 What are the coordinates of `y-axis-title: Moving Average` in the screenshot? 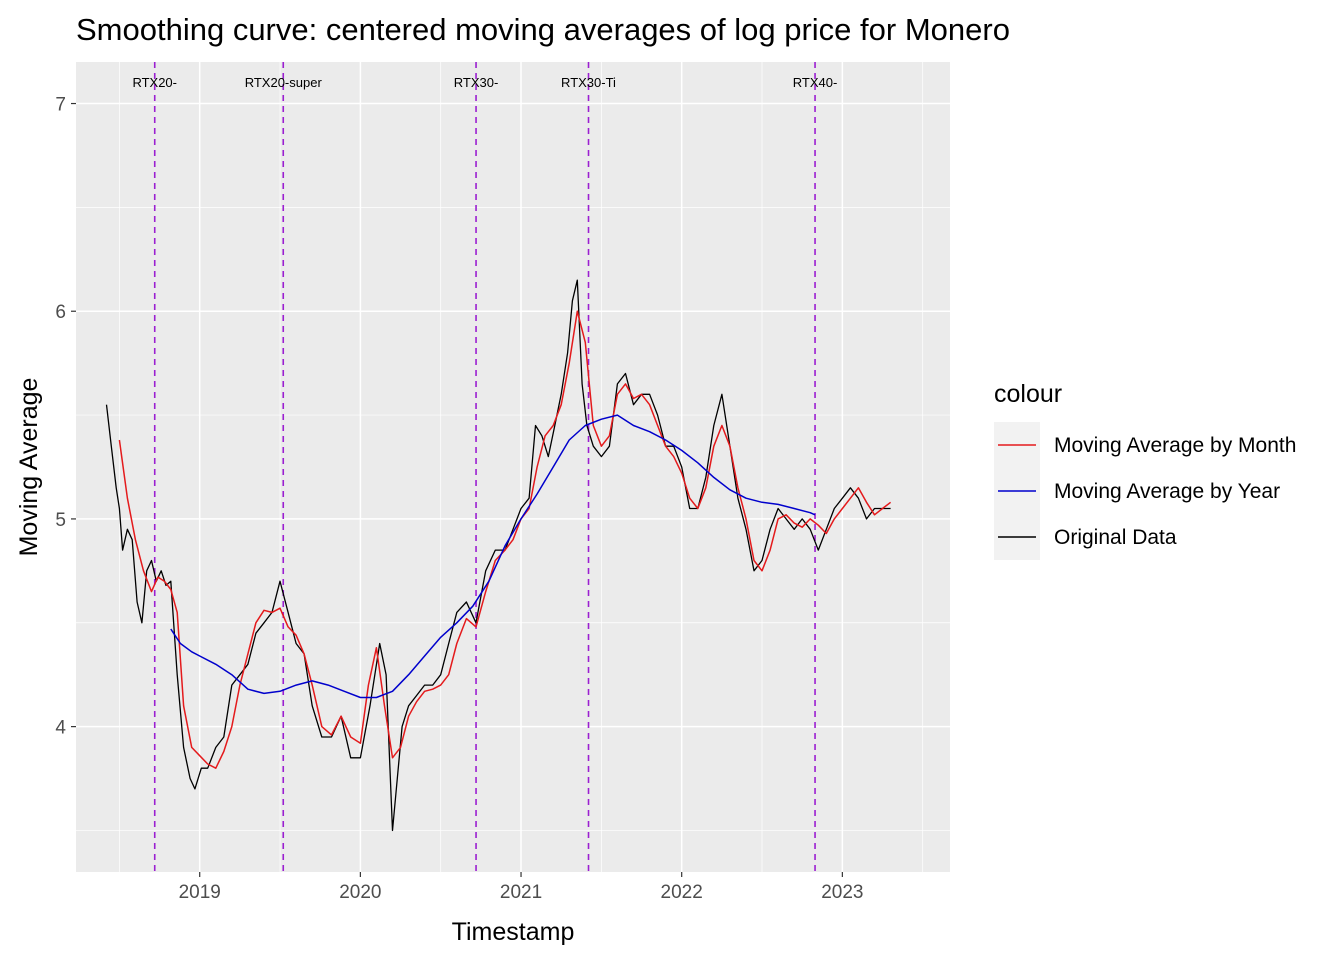 It's located at (29, 467).